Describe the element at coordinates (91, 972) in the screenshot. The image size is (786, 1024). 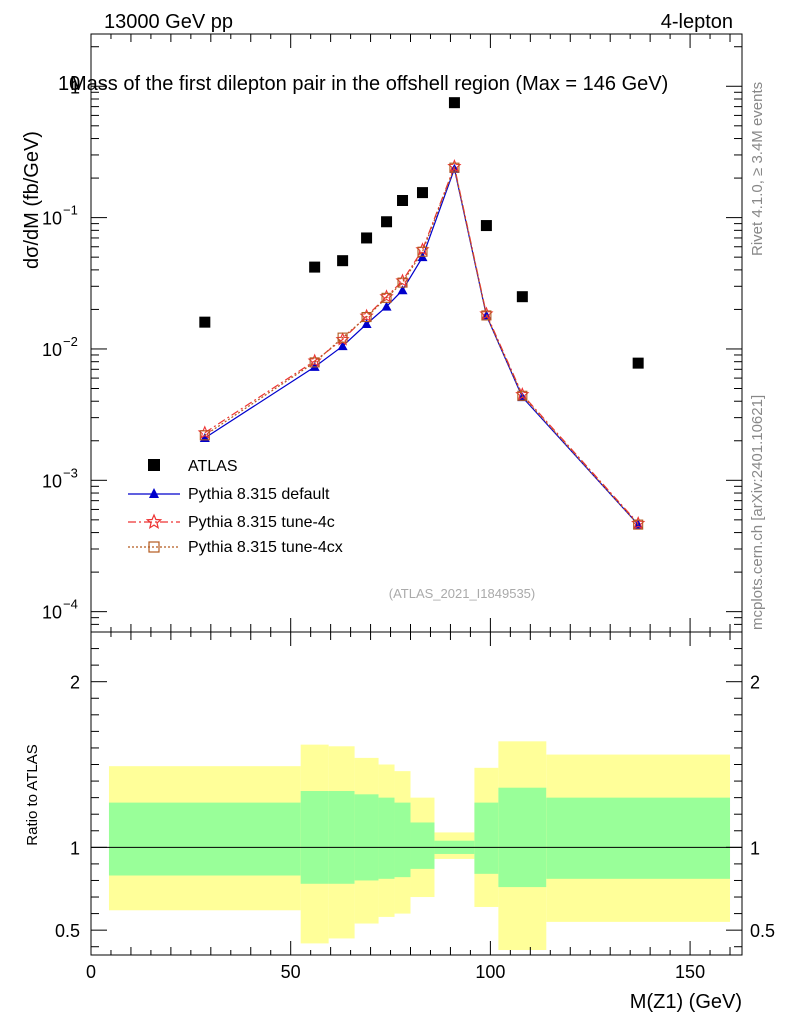
I see `x-tick-label: 0` at that location.